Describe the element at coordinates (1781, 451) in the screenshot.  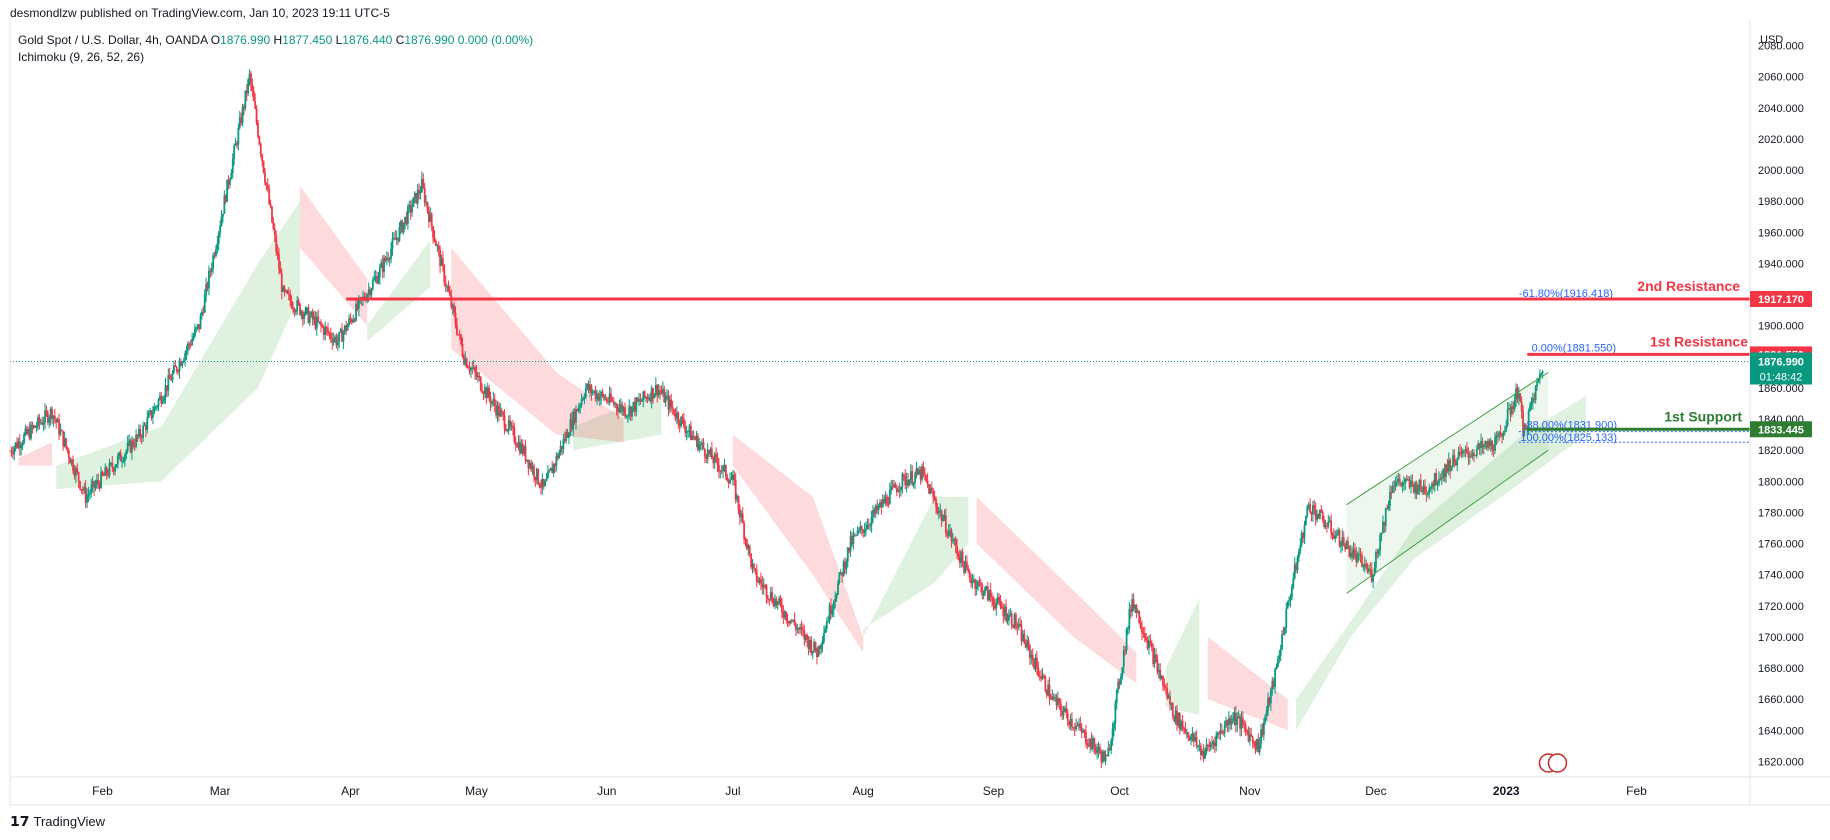
I see `y-tick-label: 1820.000` at that location.